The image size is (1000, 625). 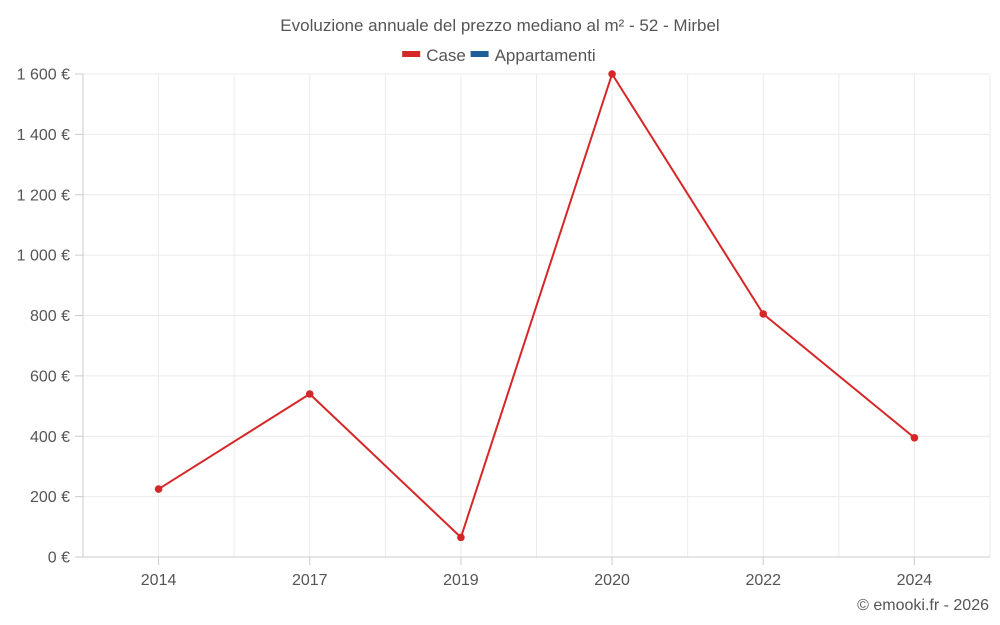 What do you see at coordinates (612, 580) in the screenshot?
I see `x-tick-label: 2020` at bounding box center [612, 580].